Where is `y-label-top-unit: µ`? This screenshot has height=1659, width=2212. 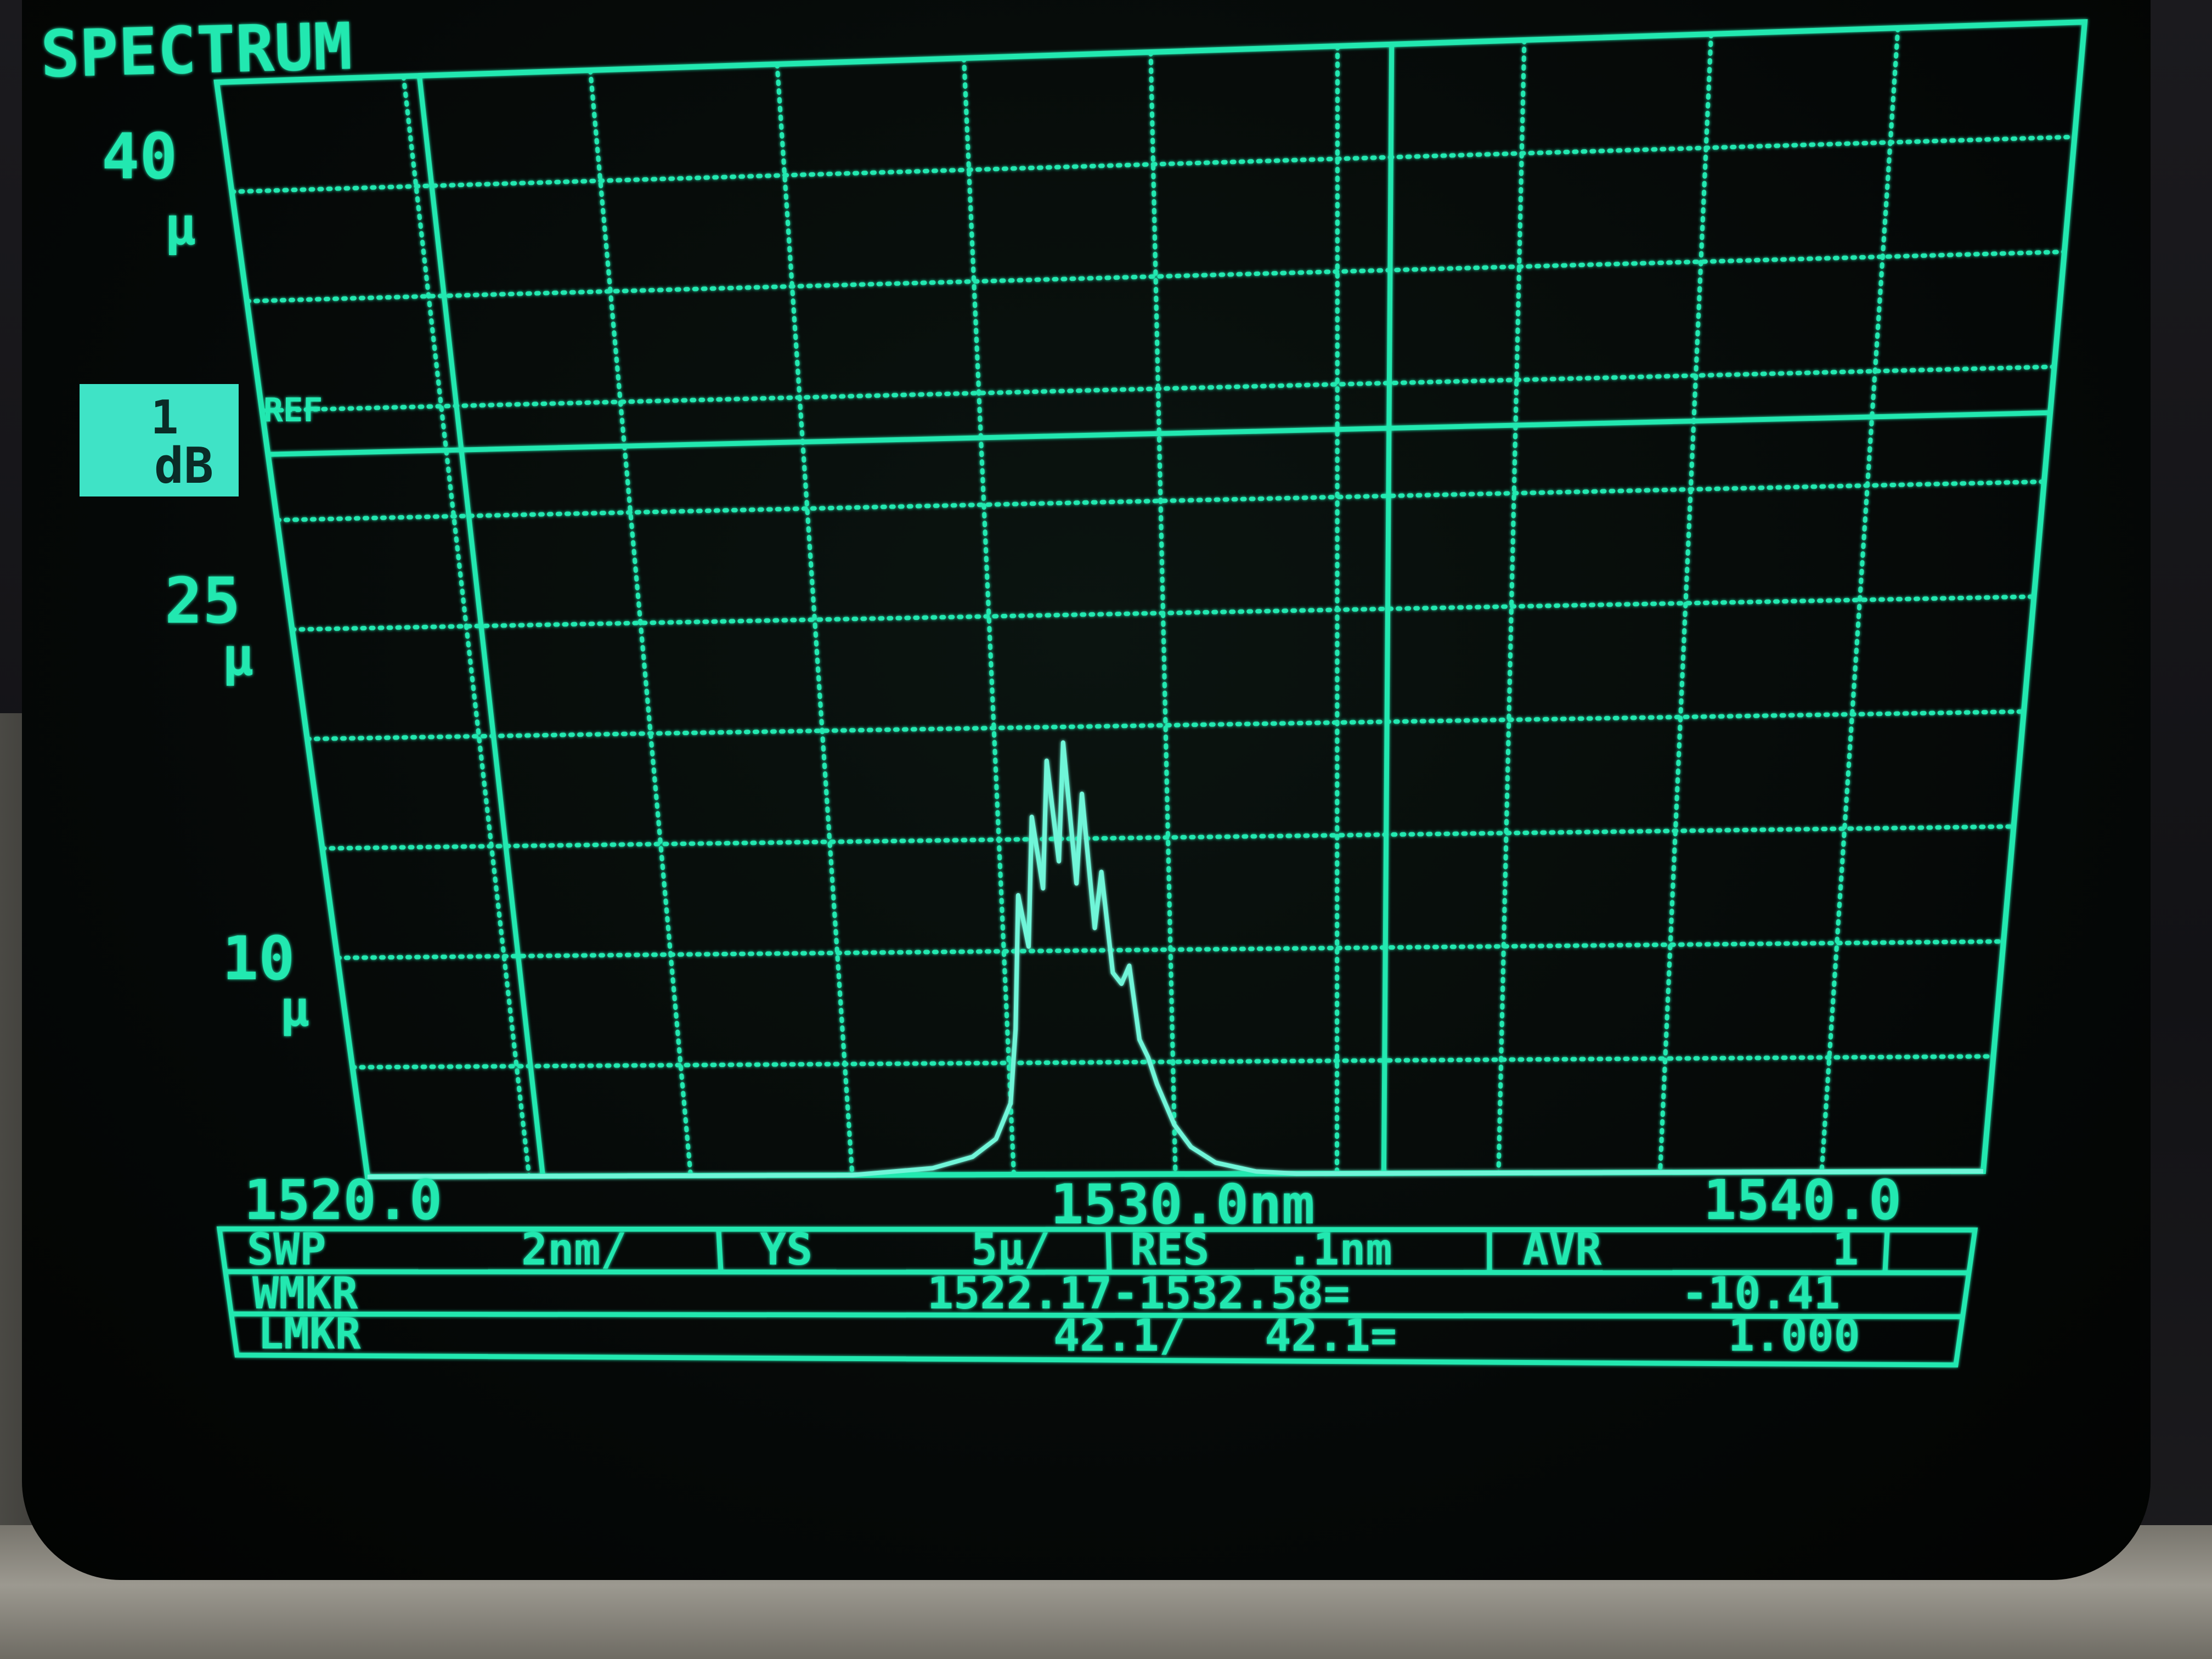 y-label-top-unit: µ is located at coordinates (180, 226).